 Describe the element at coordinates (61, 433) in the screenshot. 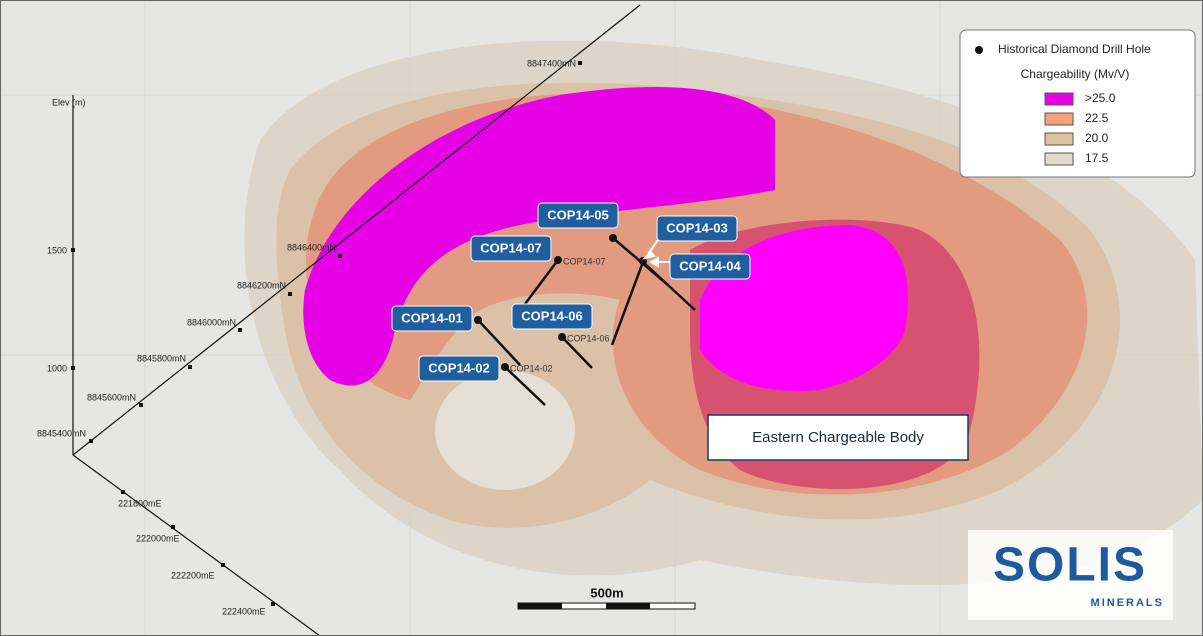

I see `northing-label: 8845400mN` at that location.